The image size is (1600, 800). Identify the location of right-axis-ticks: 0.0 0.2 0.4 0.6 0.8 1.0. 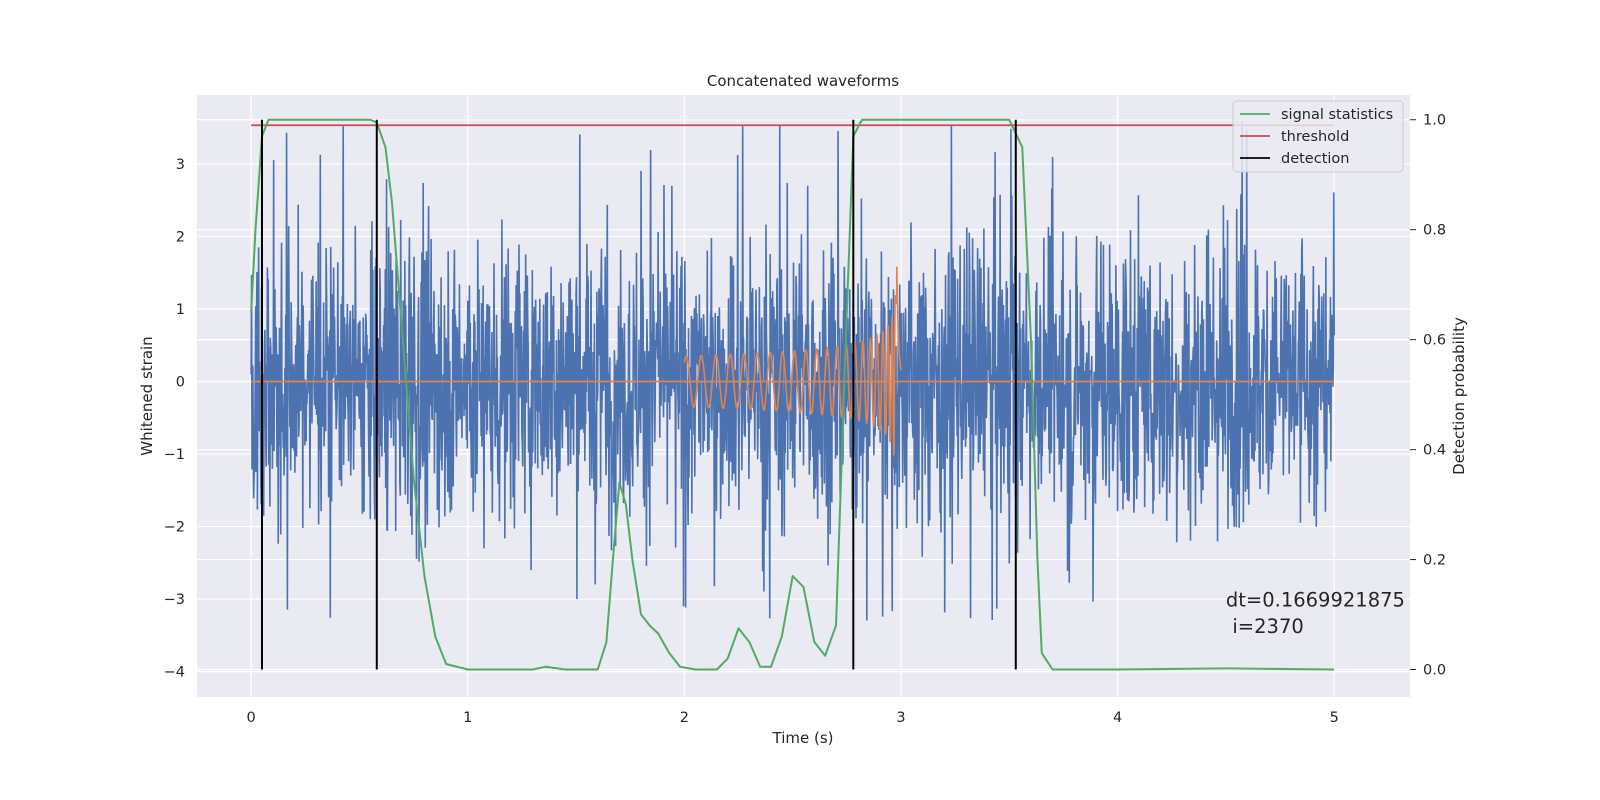
(1428, 396).